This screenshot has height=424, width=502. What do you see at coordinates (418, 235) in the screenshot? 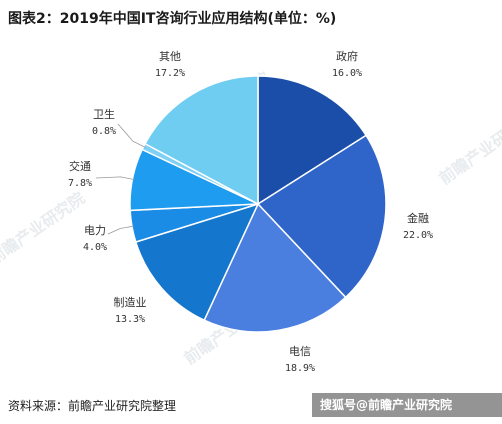
I see `slice-value-1: 22.0%` at bounding box center [418, 235].